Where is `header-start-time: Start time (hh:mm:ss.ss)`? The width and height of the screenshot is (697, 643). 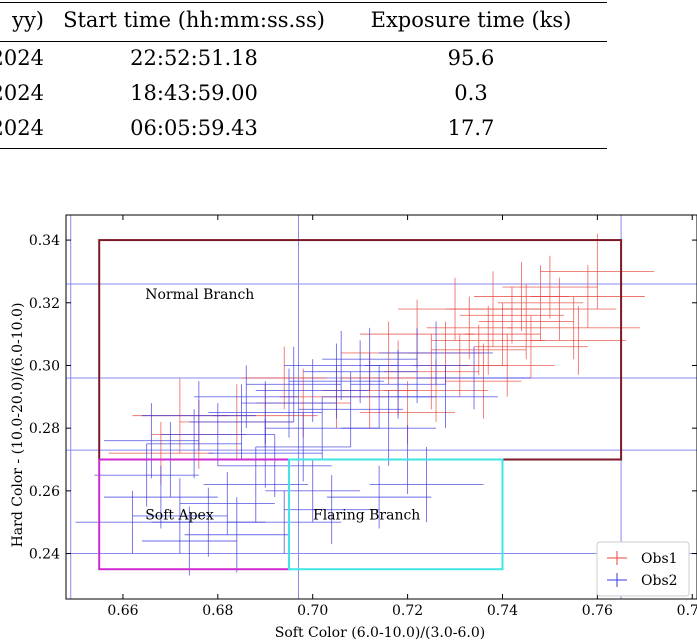 header-start-time: Start time (hh:mm:ss.ss) is located at coordinates (194, 20).